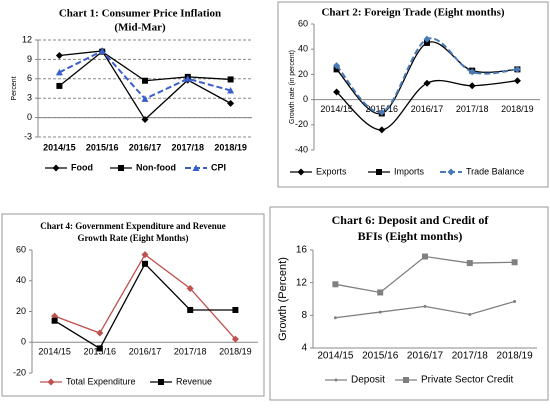 Image resolution: width=550 pixels, height=411 pixels. Describe the element at coordinates (301, 149) in the screenshot. I see `y-tick-label: -40` at that location.